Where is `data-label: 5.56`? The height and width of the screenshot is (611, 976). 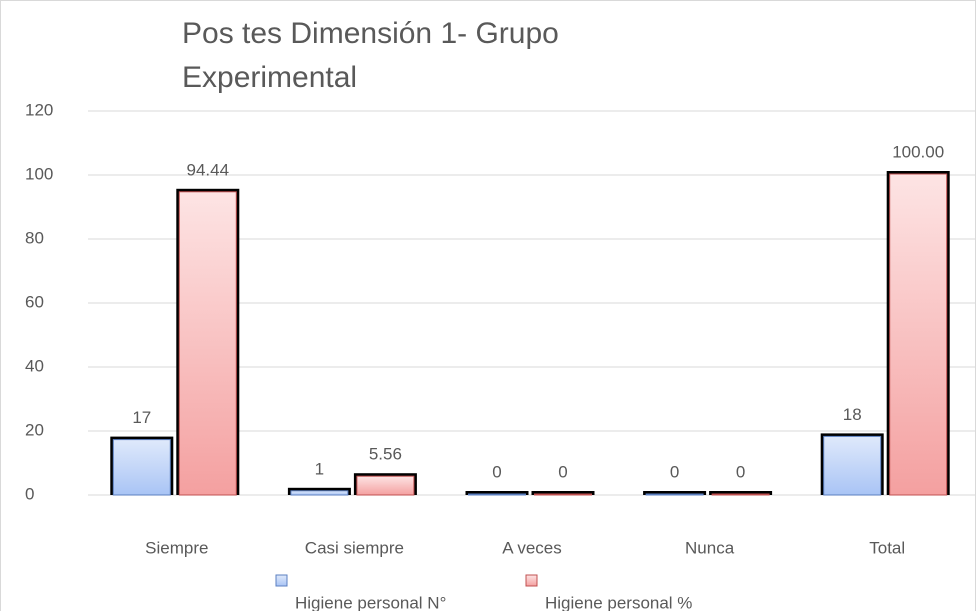 data-label: 5.56 is located at coordinates (385, 454).